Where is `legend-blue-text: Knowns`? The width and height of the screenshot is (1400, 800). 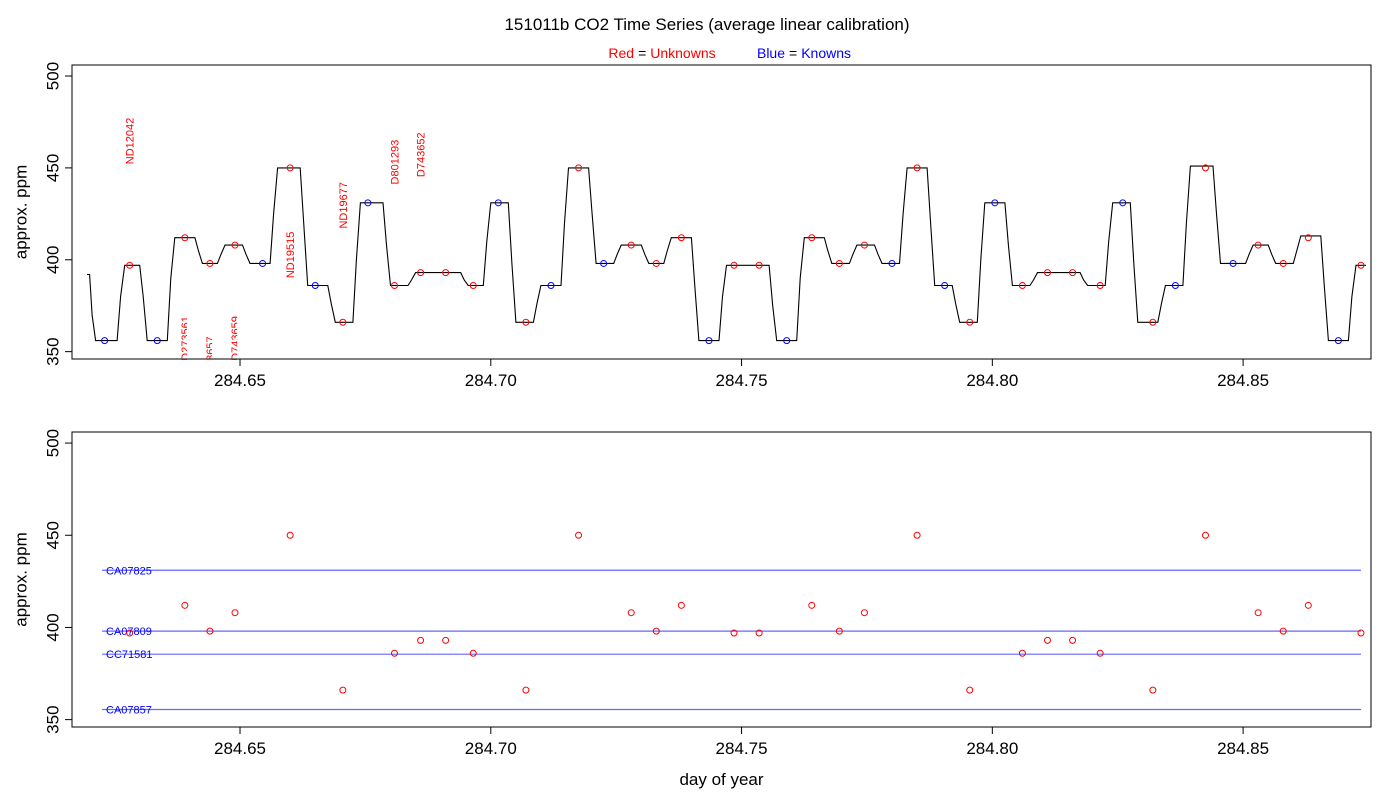 legend-blue-text: Knowns is located at coordinates (826, 53).